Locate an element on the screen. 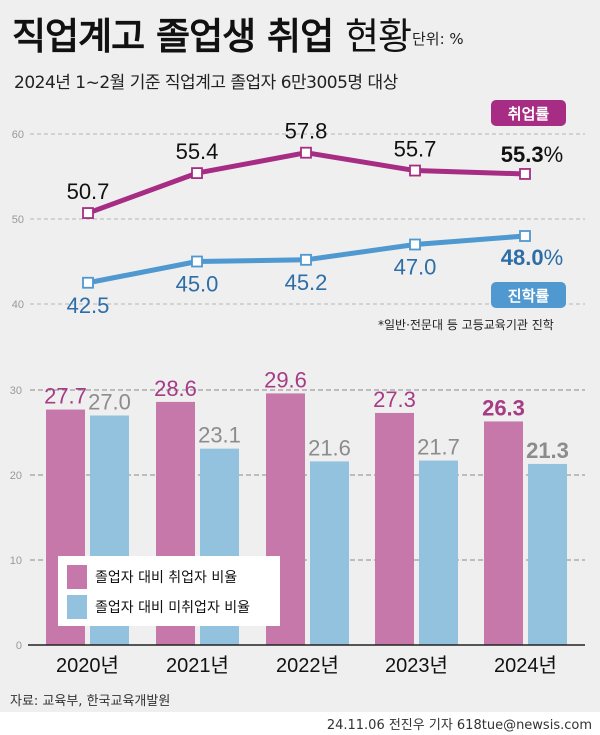 The height and width of the screenshot is (735, 600). x-category-label: 2022년 is located at coordinates (307, 665).